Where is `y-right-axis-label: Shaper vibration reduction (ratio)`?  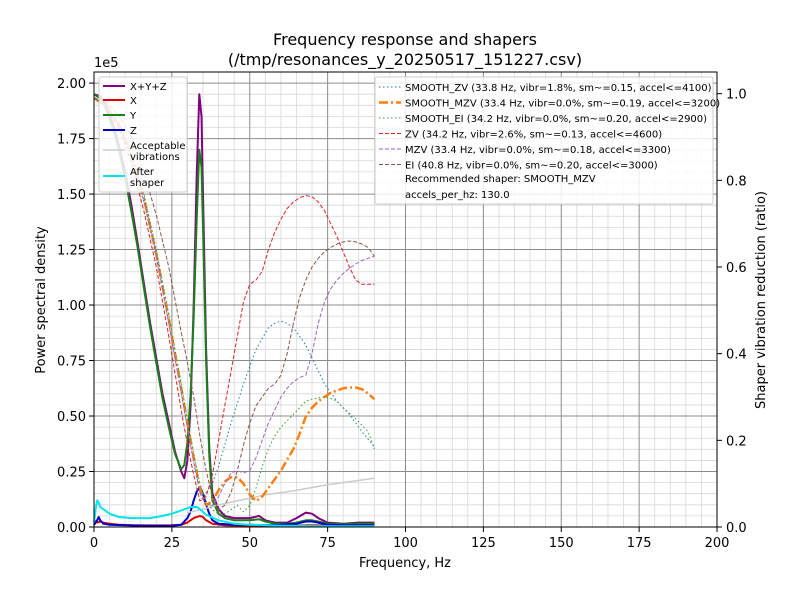
y-right-axis-label: Shaper vibration reduction (ratio) is located at coordinates (761, 300).